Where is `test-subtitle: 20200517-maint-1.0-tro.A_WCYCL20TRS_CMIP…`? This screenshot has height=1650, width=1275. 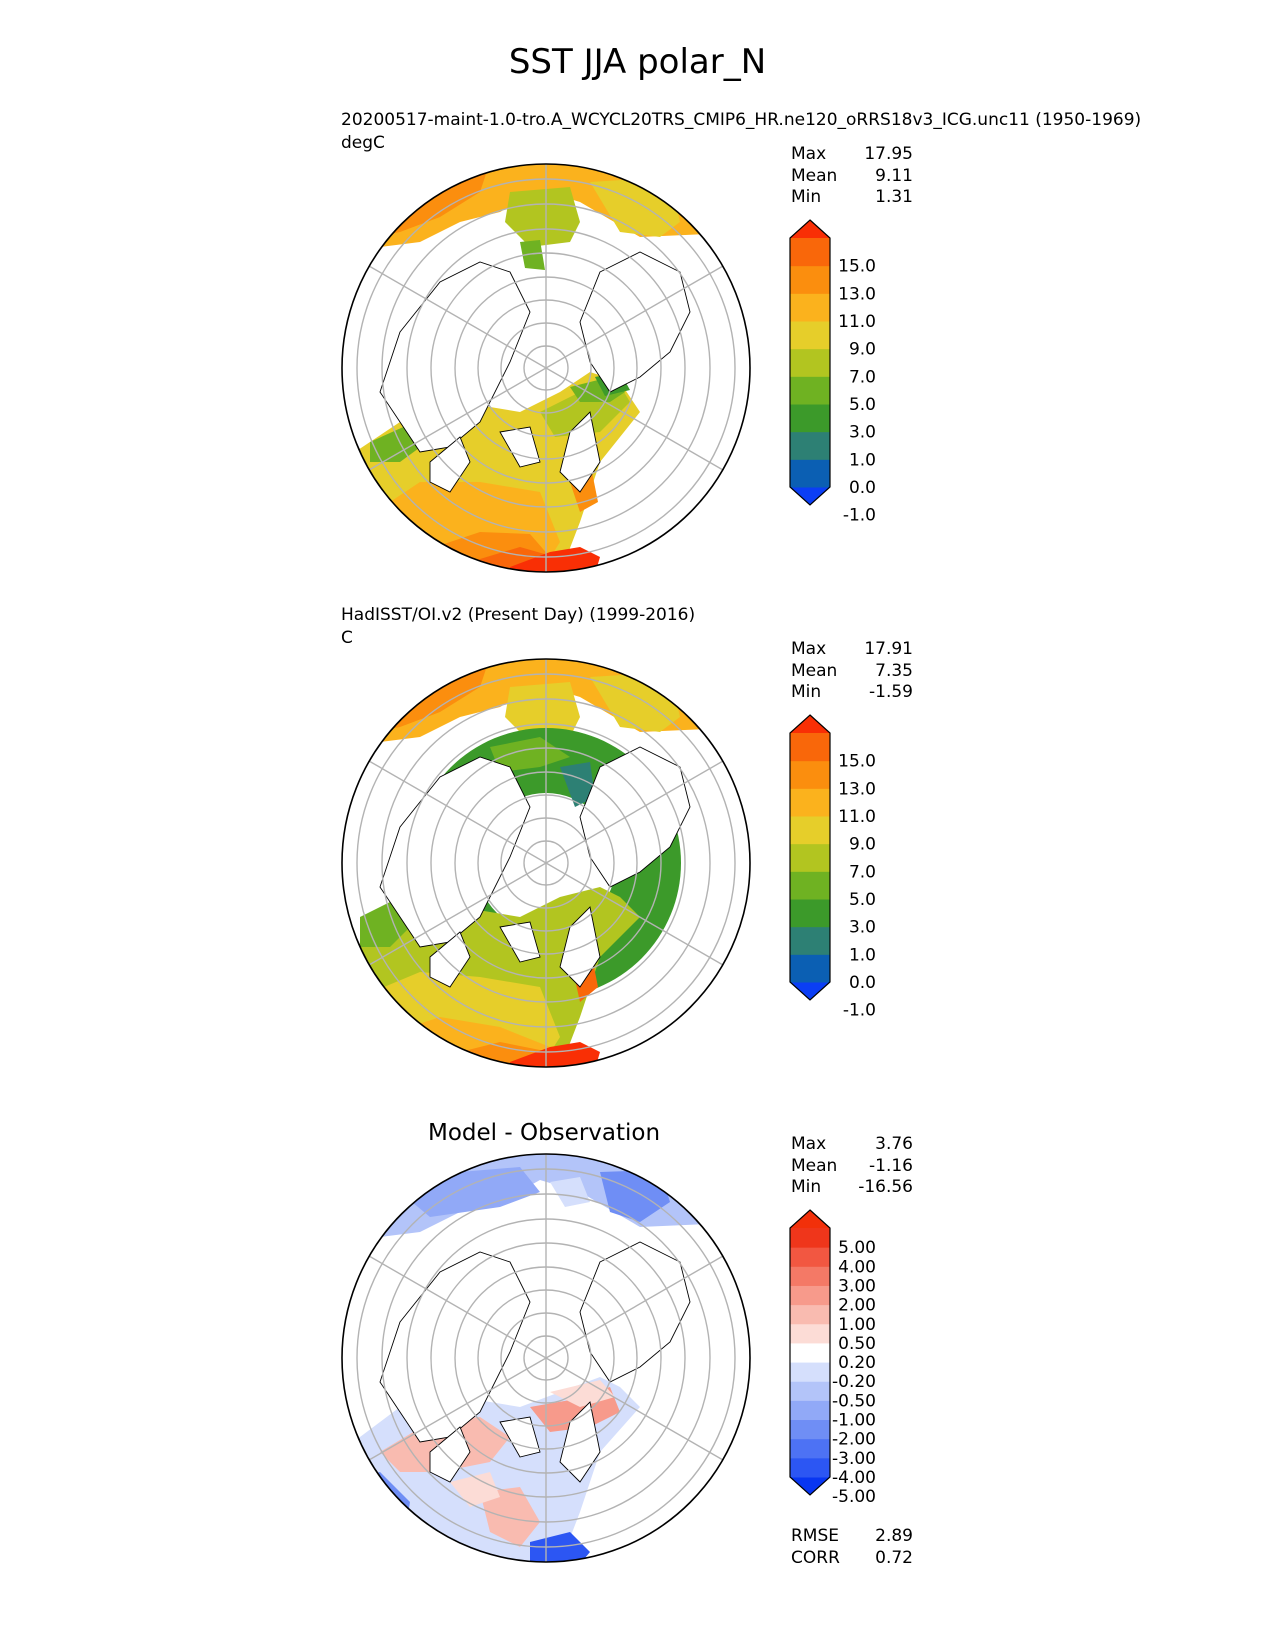 test-subtitle: 20200517-maint-1.0-tro.A_WCYCL20TRS_CMIP… is located at coordinates (741, 120).